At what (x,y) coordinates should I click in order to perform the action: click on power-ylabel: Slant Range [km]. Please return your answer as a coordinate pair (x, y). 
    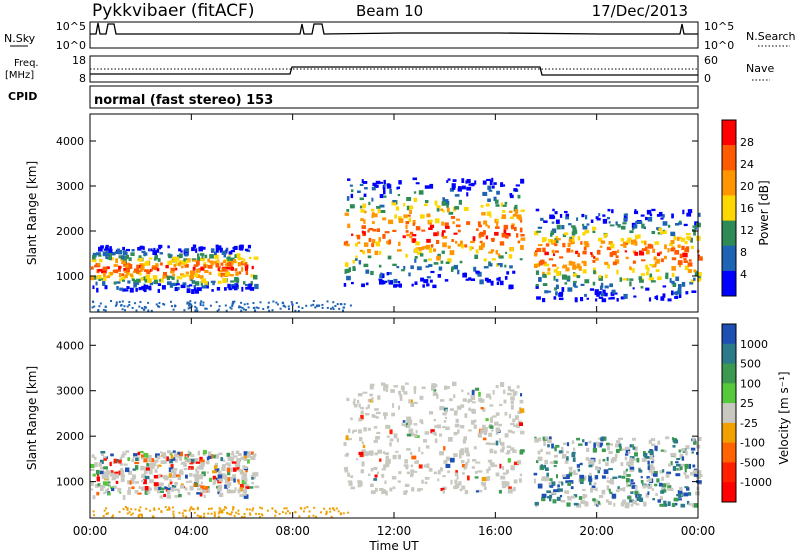
    Looking at the image, I should click on (32, 213).